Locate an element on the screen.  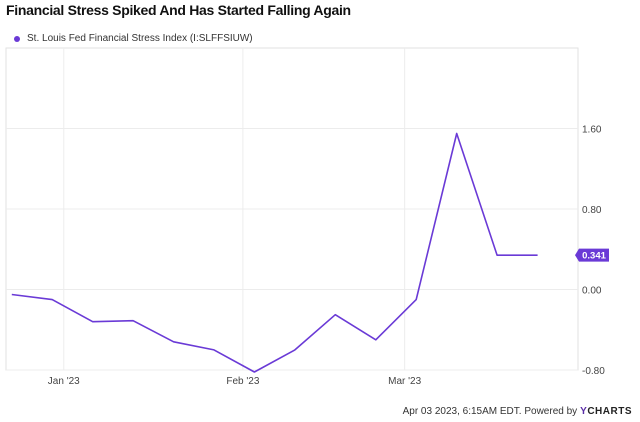
footer-powered-by: Powered by is located at coordinates (551, 411).